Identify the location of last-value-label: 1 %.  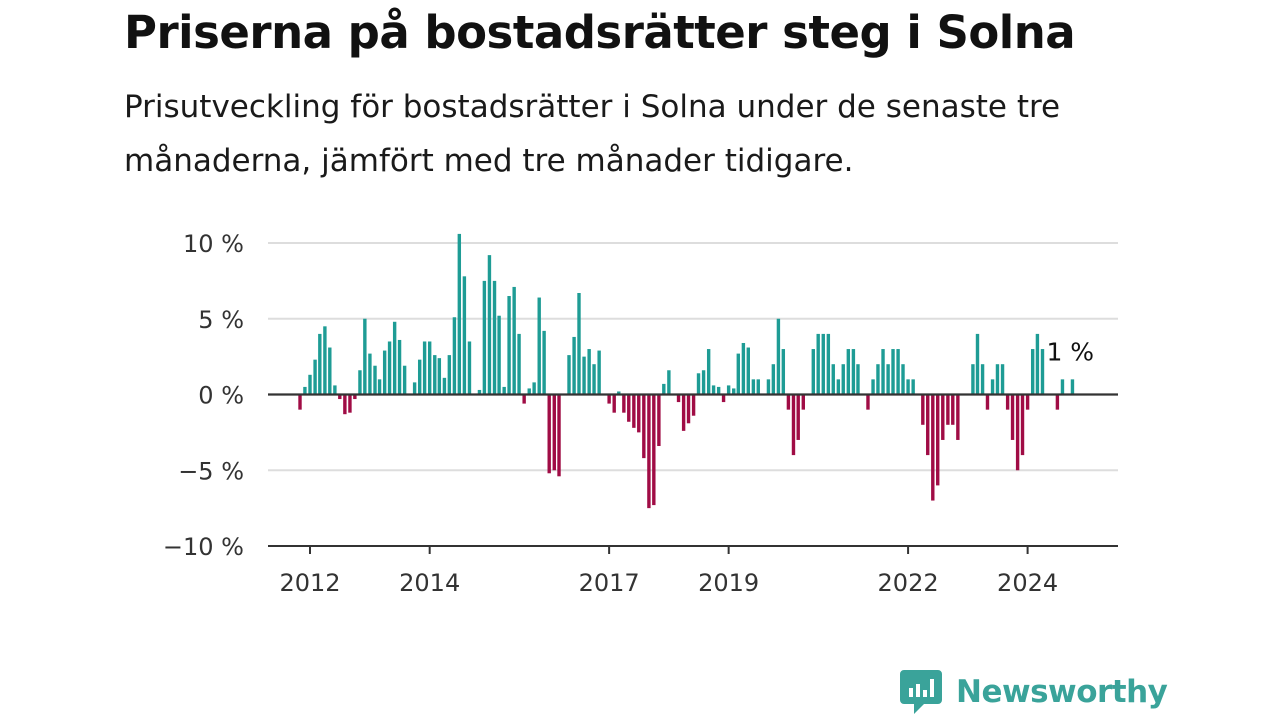
(1070, 352).